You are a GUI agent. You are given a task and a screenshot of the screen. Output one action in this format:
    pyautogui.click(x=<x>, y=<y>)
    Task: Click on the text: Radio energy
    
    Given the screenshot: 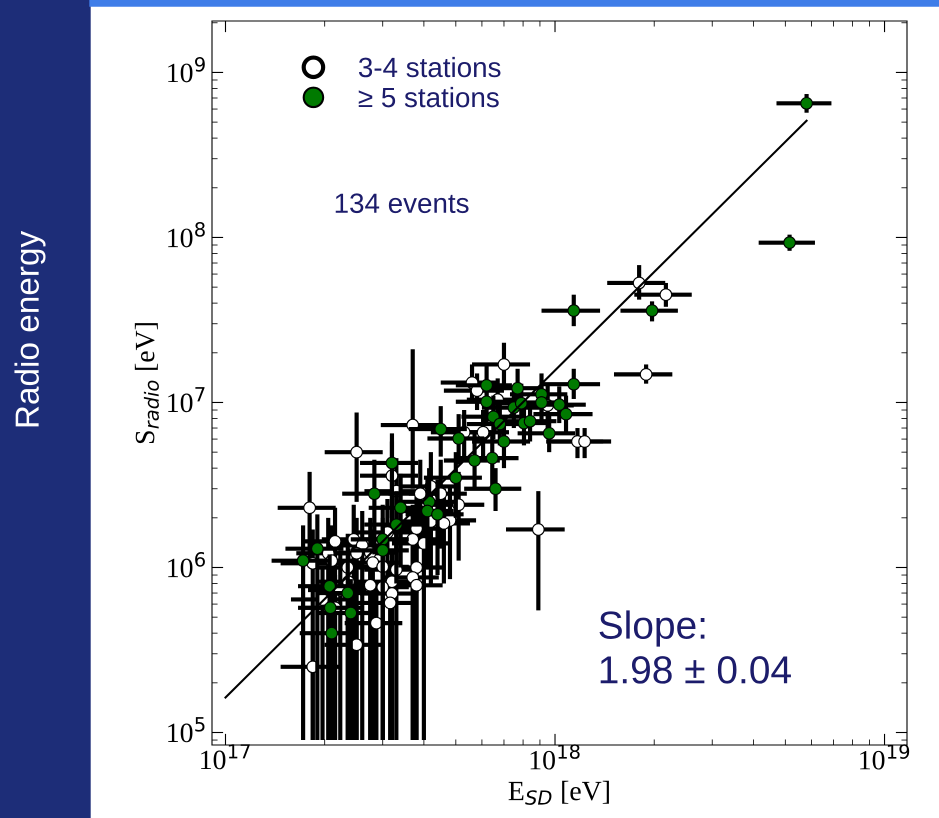 What is the action you would take?
    pyautogui.click(x=30, y=328)
    